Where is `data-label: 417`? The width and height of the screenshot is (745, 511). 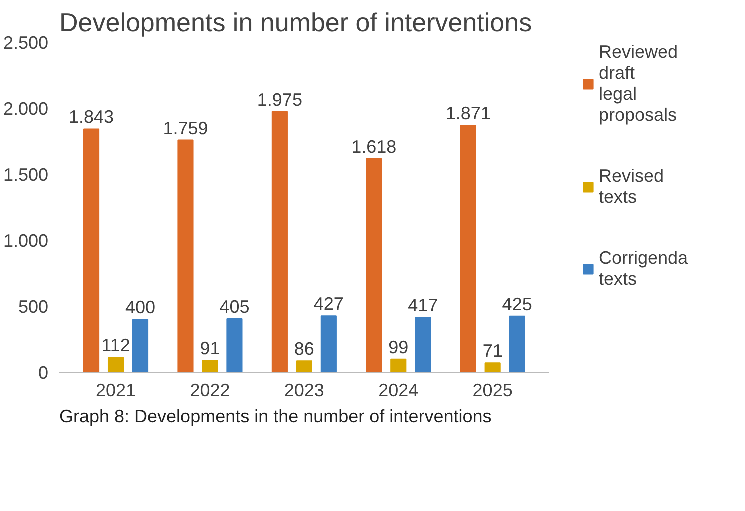
data-label: 417 is located at coordinates (423, 305).